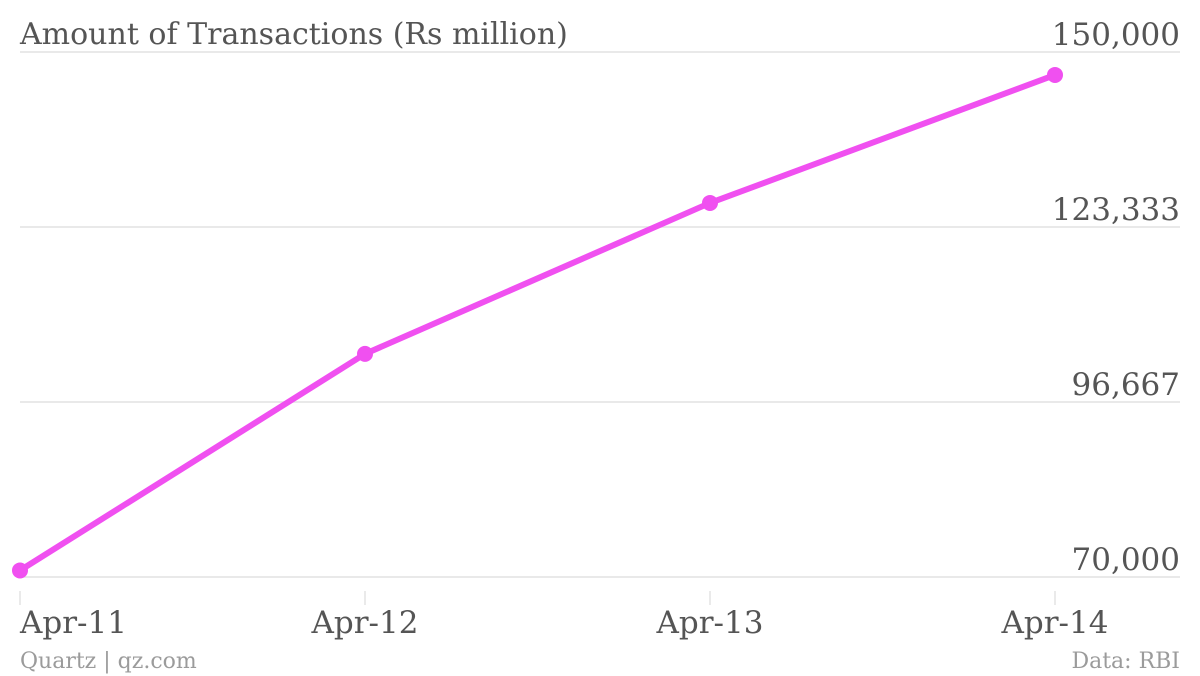 The image size is (1200, 676). Describe the element at coordinates (710, 623) in the screenshot. I see `x-tick-label: Apr-13` at that location.